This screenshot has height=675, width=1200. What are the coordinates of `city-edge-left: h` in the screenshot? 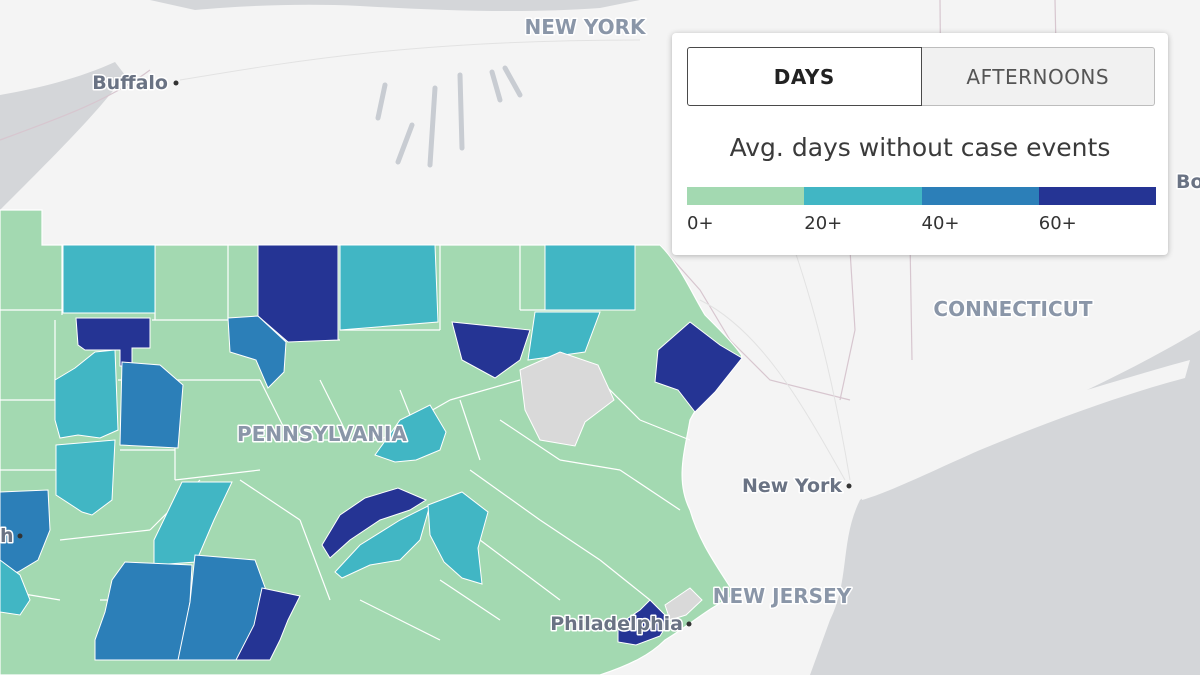 It's located at (7, 536).